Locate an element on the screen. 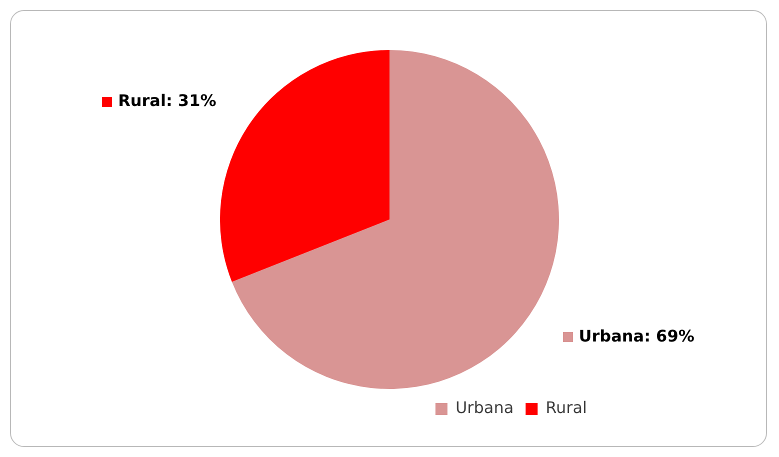 This screenshot has height=457, width=779. data-label: Urbana: 69% is located at coordinates (636, 336).